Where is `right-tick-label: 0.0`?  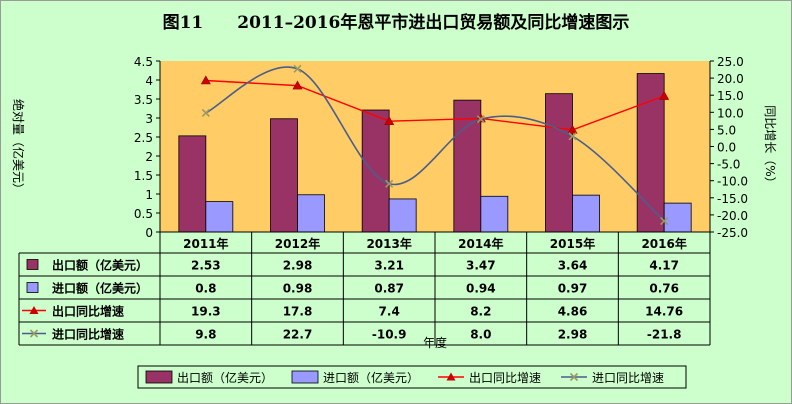
right-tick-label: 0.0 is located at coordinates (726, 148).